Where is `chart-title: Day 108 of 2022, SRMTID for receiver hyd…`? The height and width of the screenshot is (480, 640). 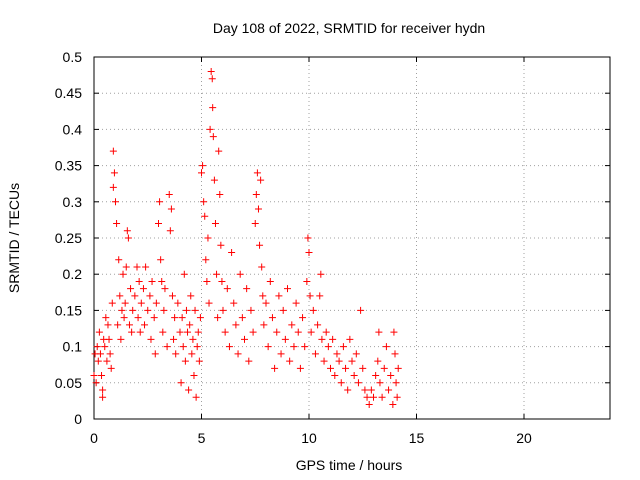
chart-title: Day 108 of 2022, SRMTID for receiver hyd… is located at coordinates (349, 28).